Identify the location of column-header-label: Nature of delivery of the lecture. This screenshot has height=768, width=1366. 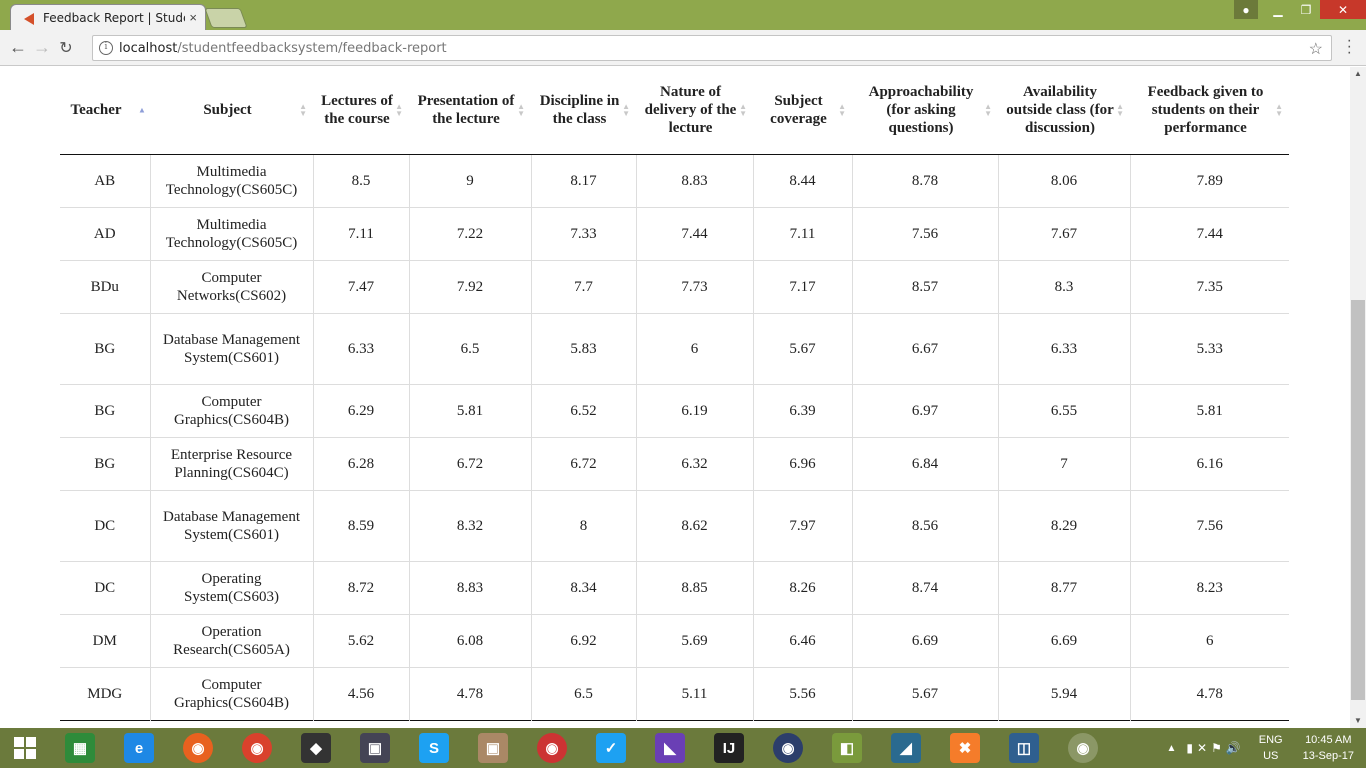
(690, 110).